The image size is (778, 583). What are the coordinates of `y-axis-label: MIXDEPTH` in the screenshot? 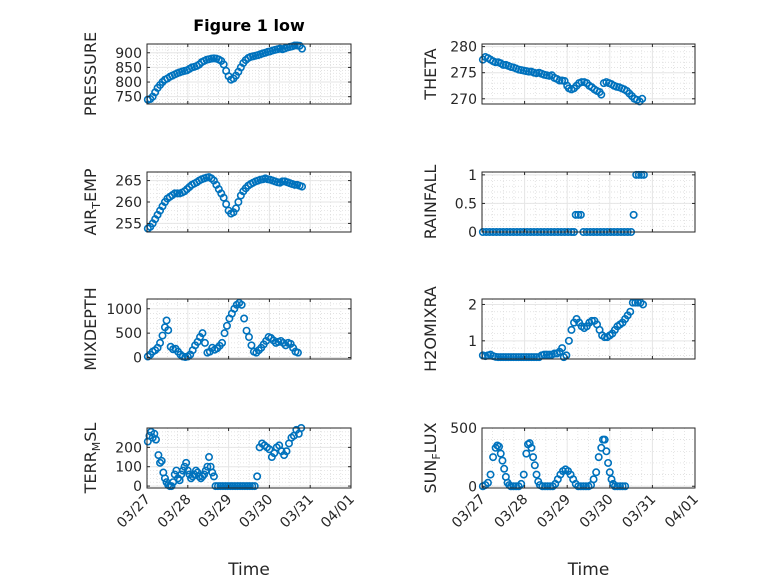 It's located at (90, 328).